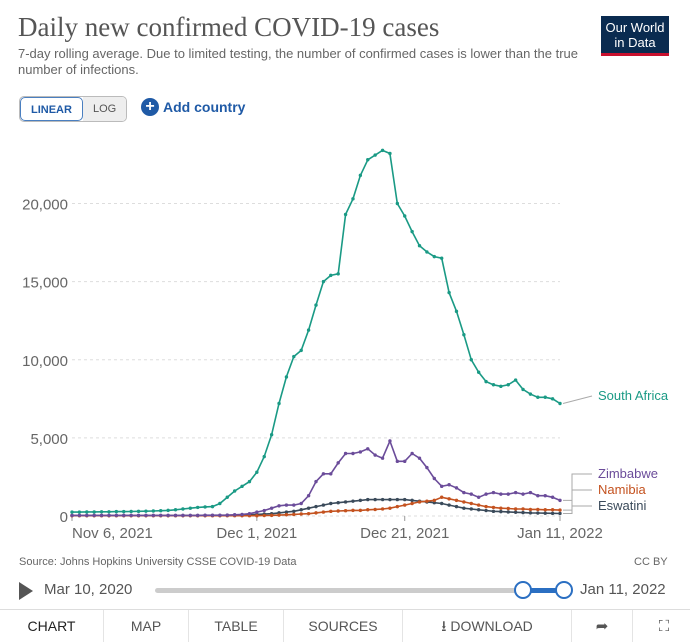 The height and width of the screenshot is (643, 690). What do you see at coordinates (51, 109) in the screenshot?
I see `linear-button: LINEAR` at bounding box center [51, 109].